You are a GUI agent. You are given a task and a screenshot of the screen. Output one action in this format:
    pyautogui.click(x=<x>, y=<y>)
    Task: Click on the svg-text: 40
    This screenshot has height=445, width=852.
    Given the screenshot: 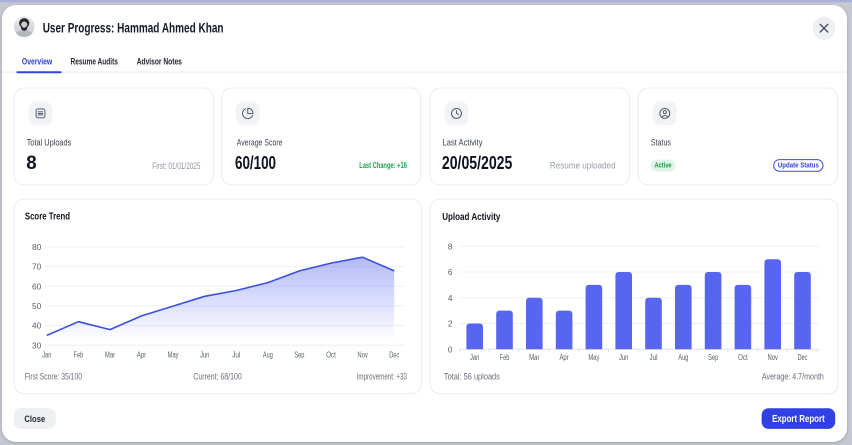 What is the action you would take?
    pyautogui.click(x=36, y=326)
    